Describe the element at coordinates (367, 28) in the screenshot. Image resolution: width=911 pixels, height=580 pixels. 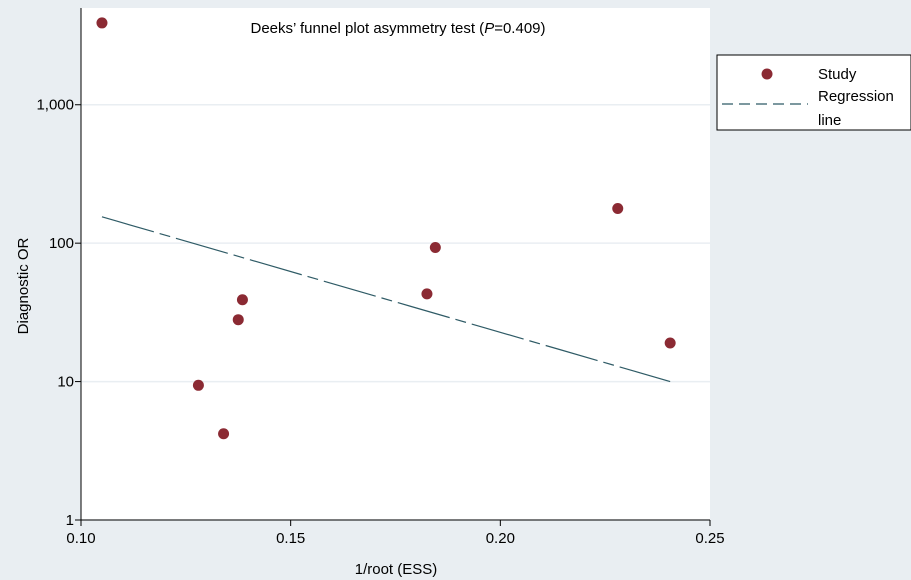
I see `title-prefix: Deeks’ funnel plot asymmetry test (` at that location.